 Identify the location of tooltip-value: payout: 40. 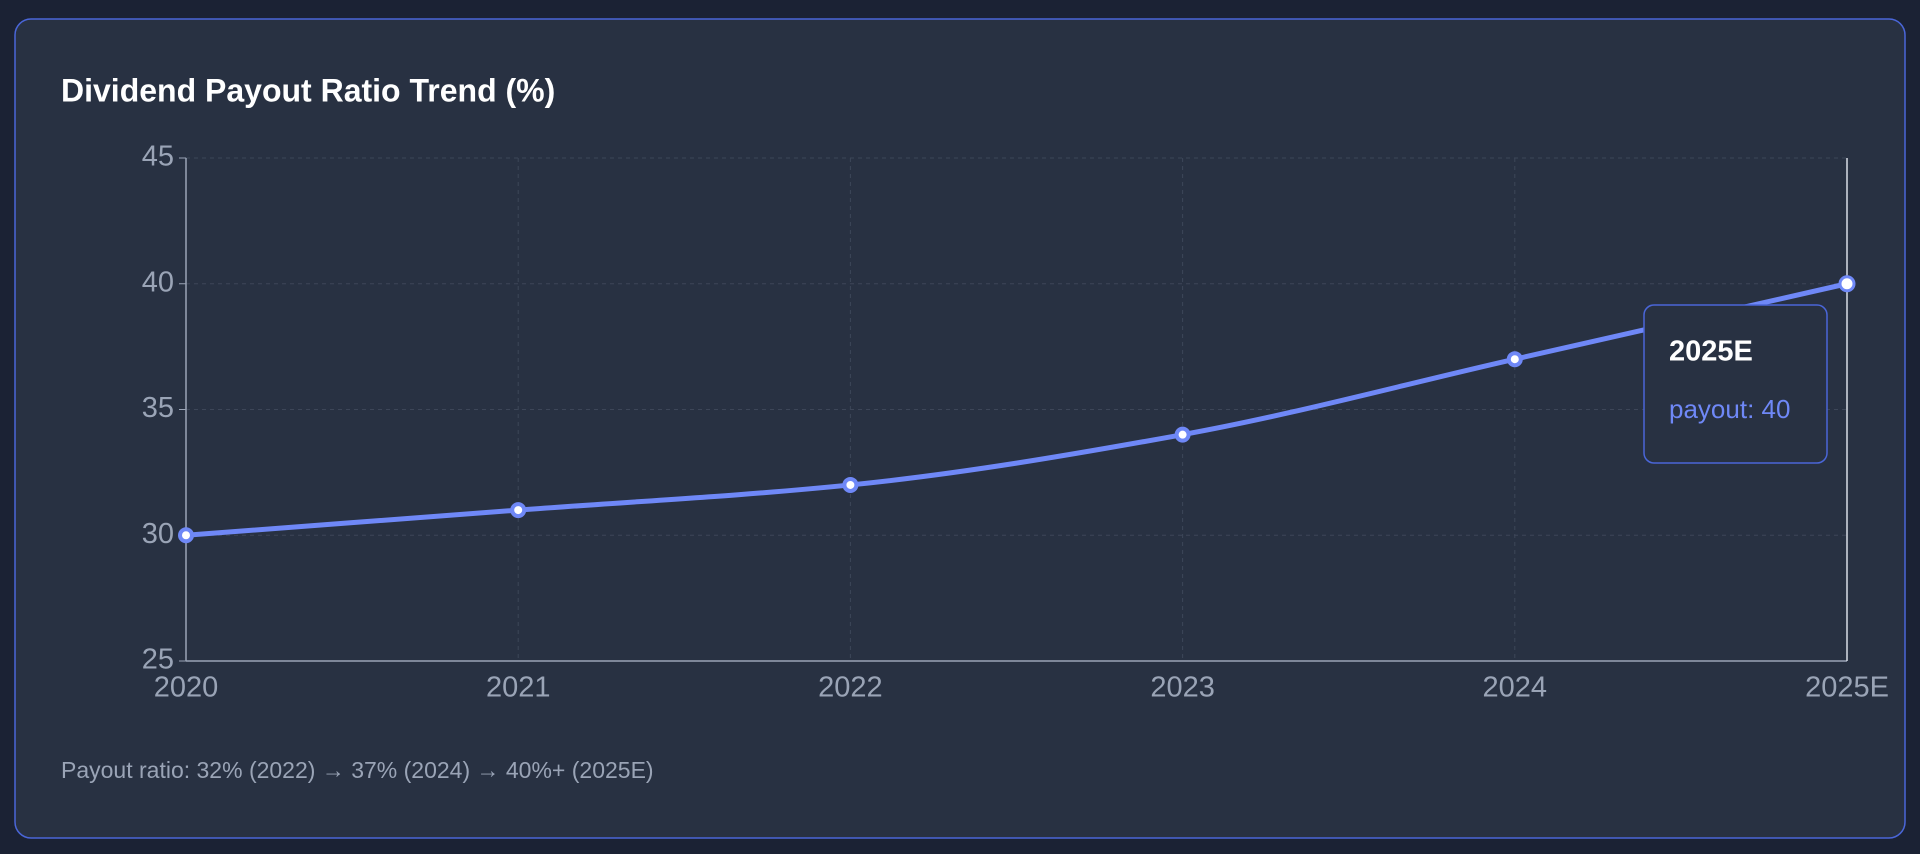
(1729, 409).